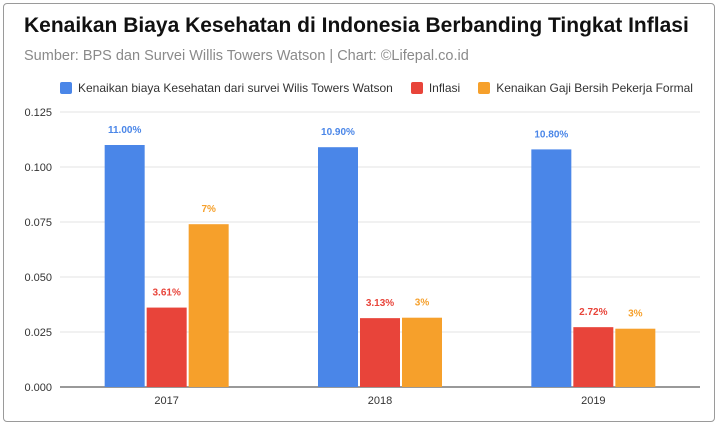 The image size is (720, 427). I want to click on y-tick-label: 0.075, so click(38, 223).